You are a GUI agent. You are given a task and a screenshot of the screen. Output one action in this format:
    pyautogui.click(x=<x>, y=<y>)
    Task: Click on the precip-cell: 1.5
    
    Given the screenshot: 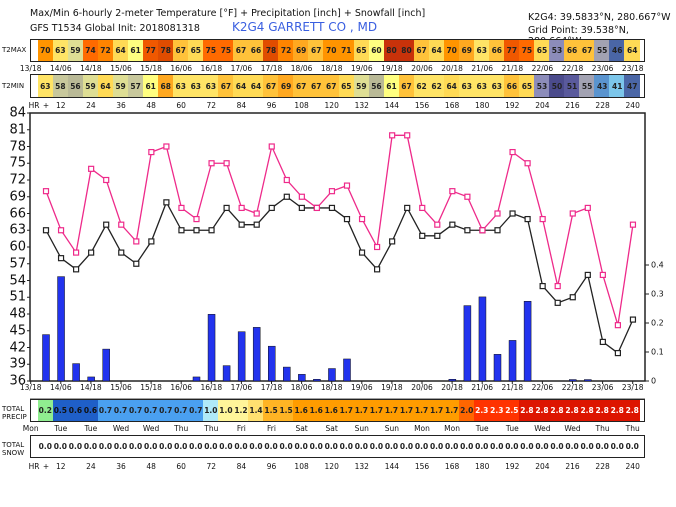 What is the action you would take?
    pyautogui.click(x=271, y=410)
    